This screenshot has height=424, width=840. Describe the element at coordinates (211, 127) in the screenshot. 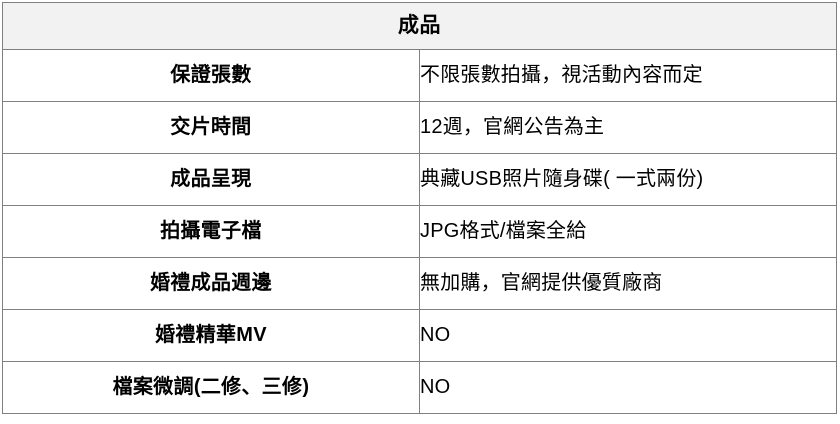

I see `row-label-cell: 交片時間` at that location.